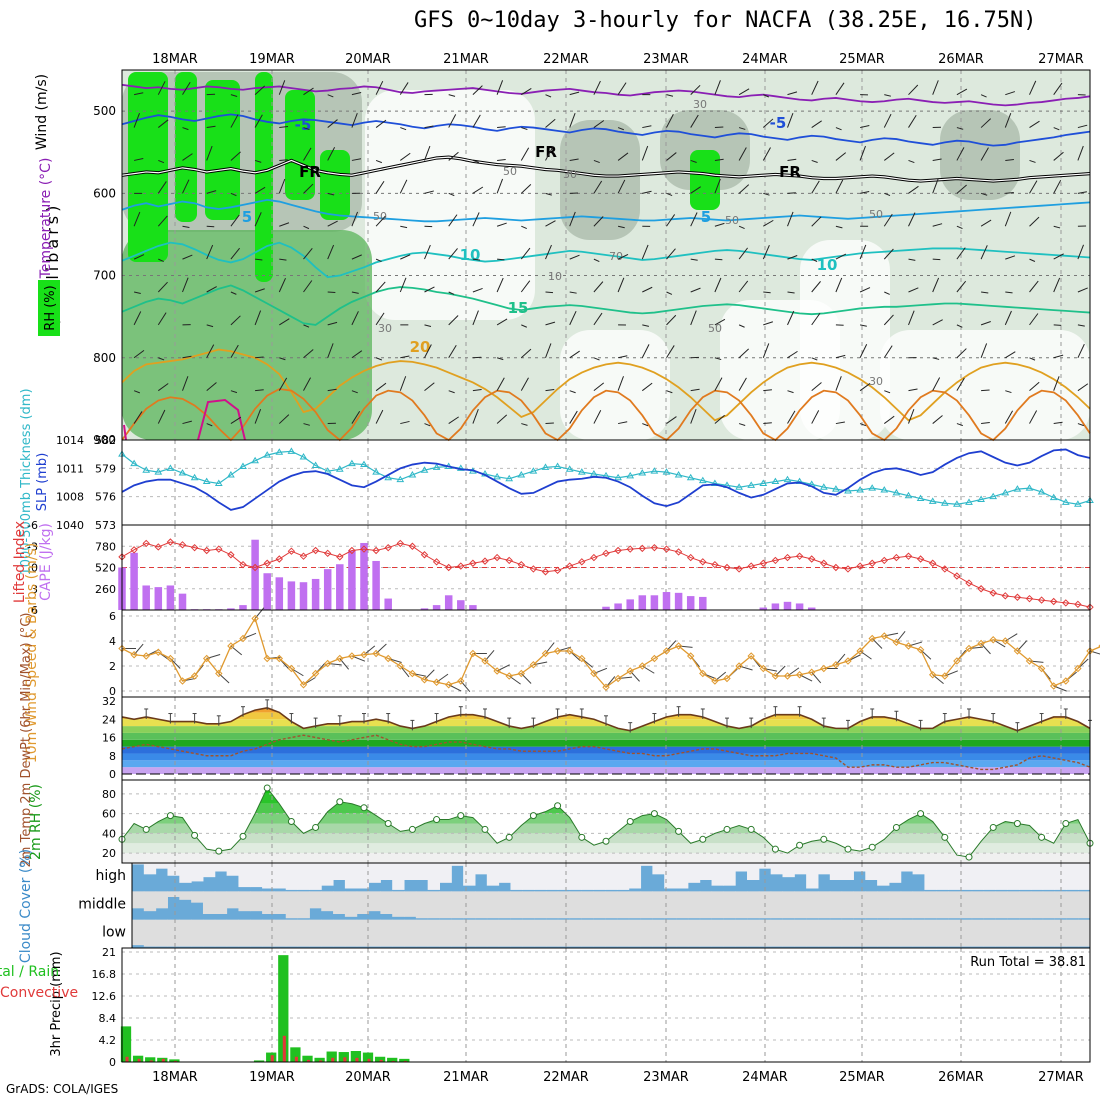 The image size is (1100, 1100). I want to click on lifted-index-axis-title: Lifted Index, so click(20, 562).